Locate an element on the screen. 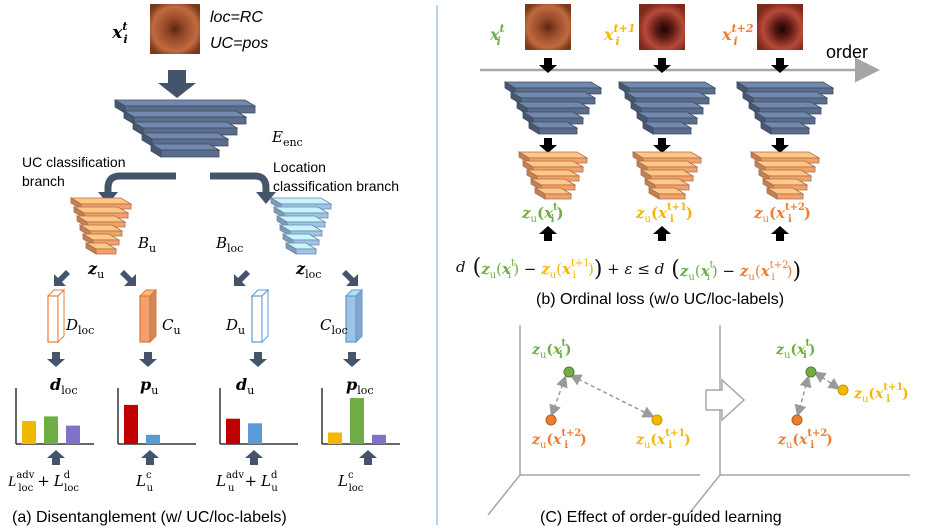 This screenshot has width=930, height=529. meta-loc: loc=RC is located at coordinates (236, 17).